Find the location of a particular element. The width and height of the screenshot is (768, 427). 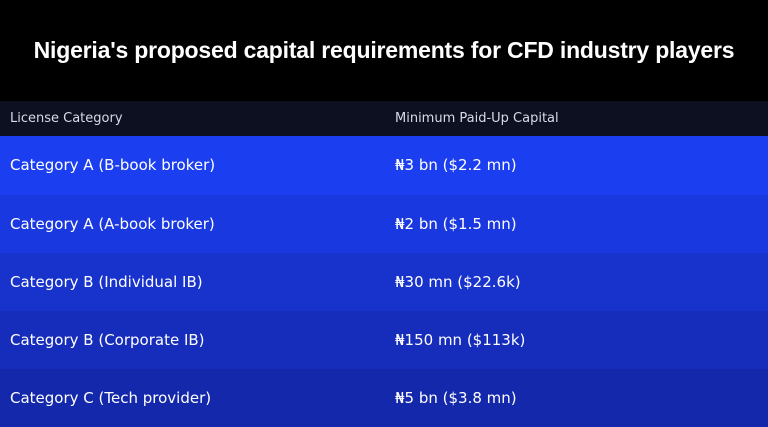

capital-cell: ₦150 mn ($113k) is located at coordinates (460, 340).